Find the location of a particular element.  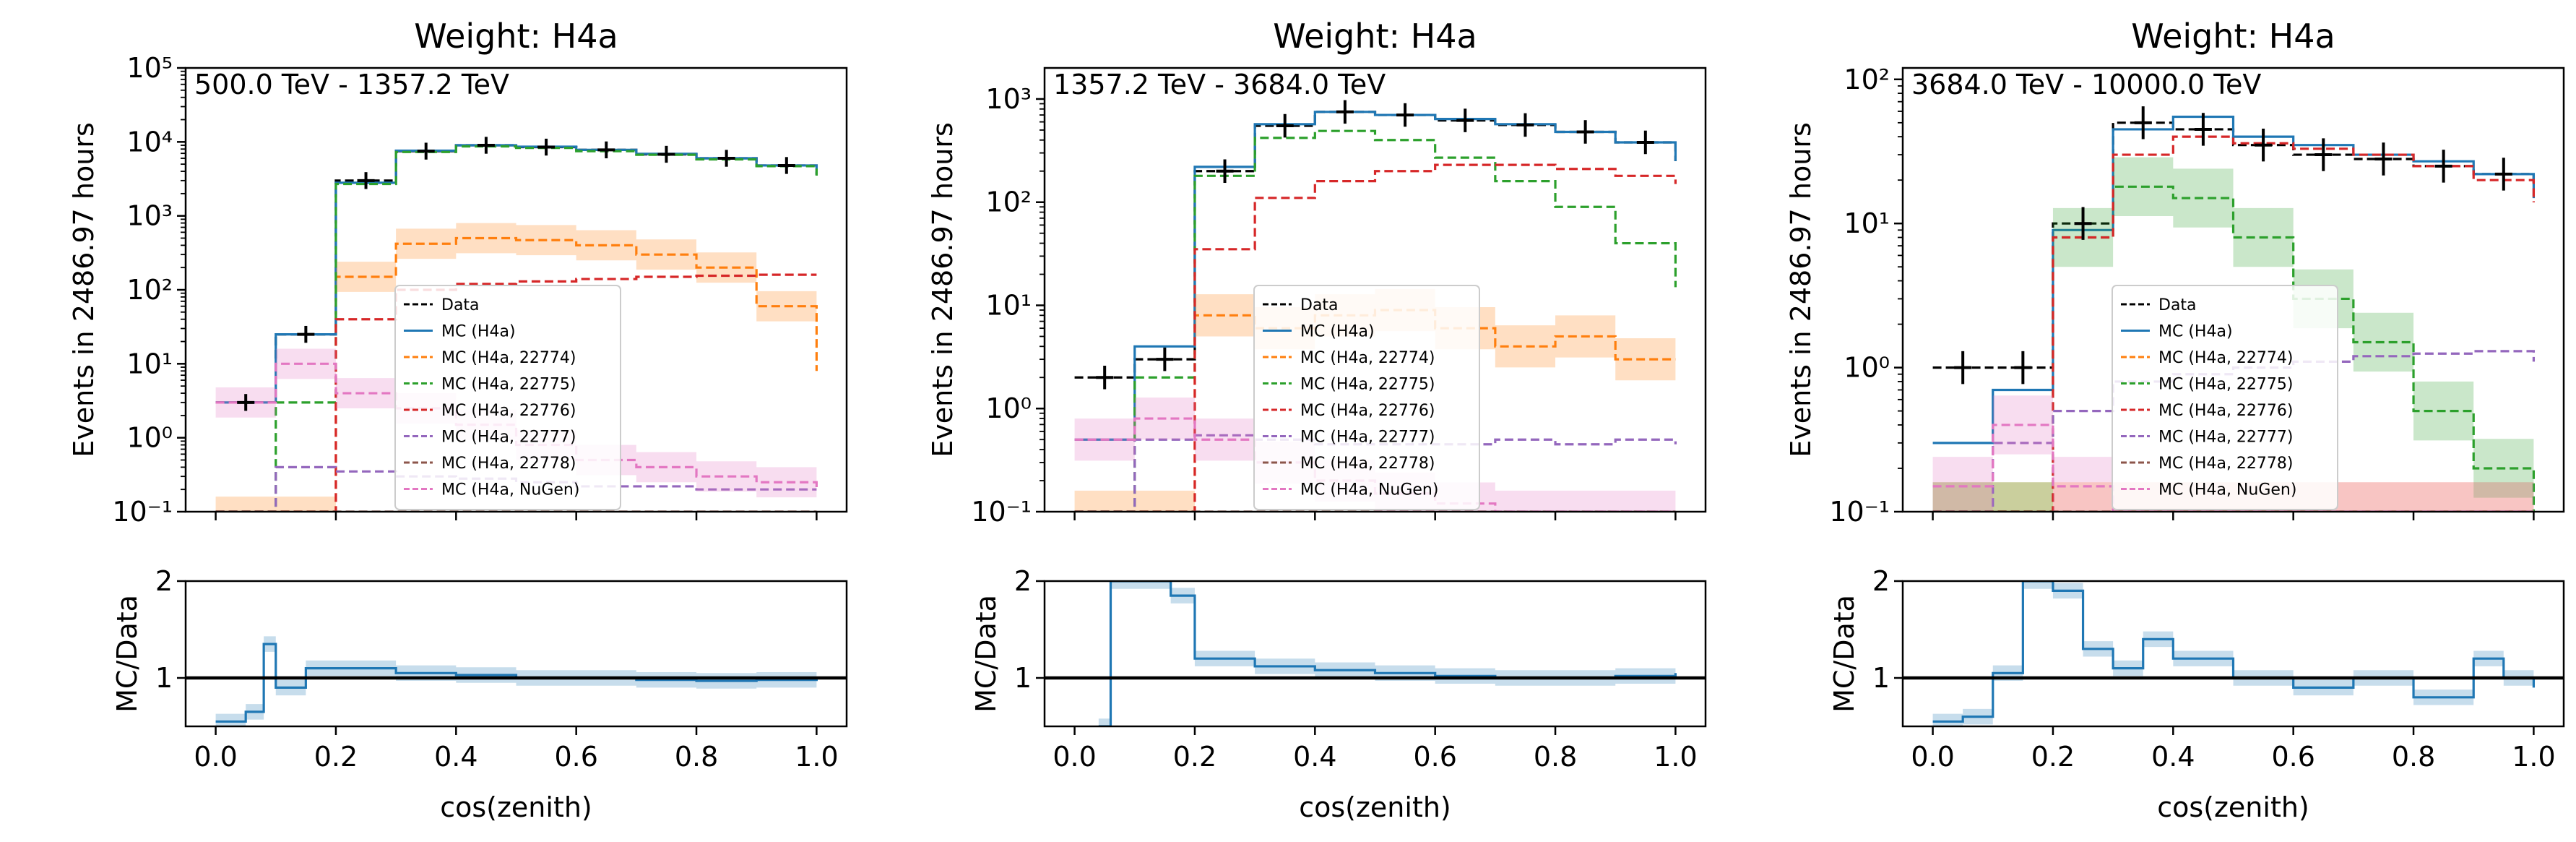

x-tick-label: 0.6 is located at coordinates (575, 757).